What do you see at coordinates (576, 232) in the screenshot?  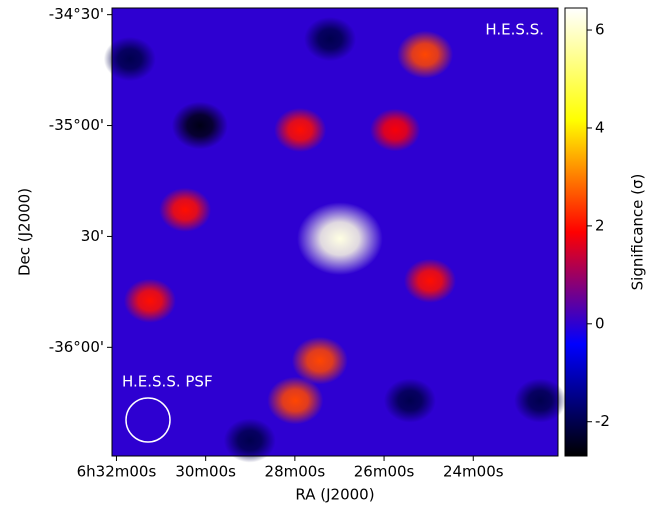 I see `colorbar` at bounding box center [576, 232].